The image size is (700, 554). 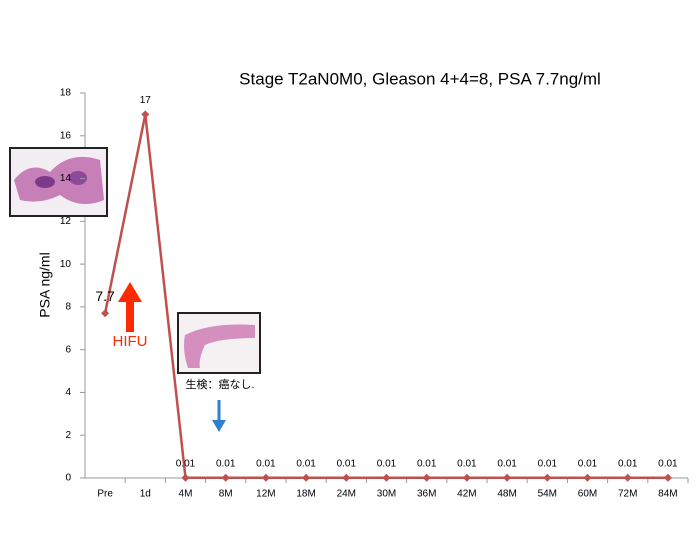 I want to click on x-tick-label: 36M, so click(x=426, y=494).